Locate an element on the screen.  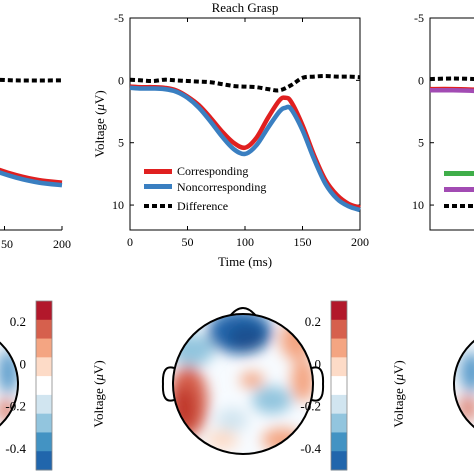
colorbar-right-label-mu: μ is located at coordinates (398, 378).